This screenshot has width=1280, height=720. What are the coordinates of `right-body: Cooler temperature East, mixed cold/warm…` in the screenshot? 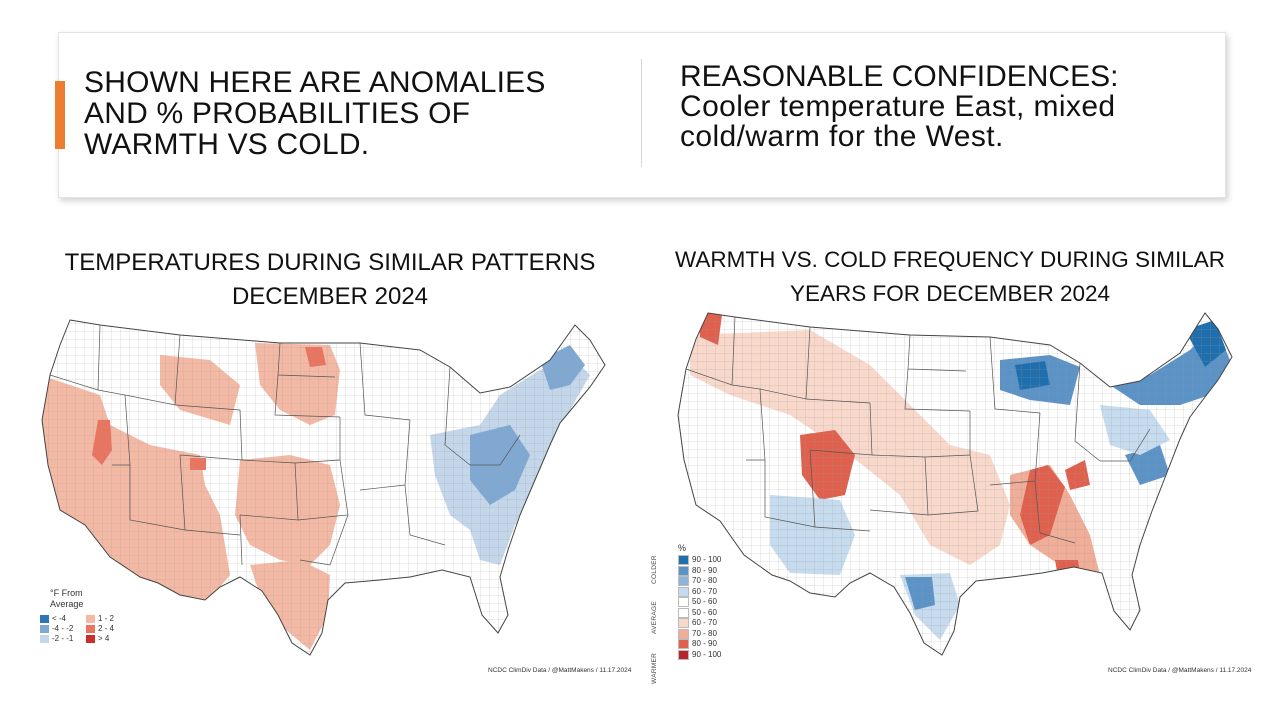 It's located at (898, 121).